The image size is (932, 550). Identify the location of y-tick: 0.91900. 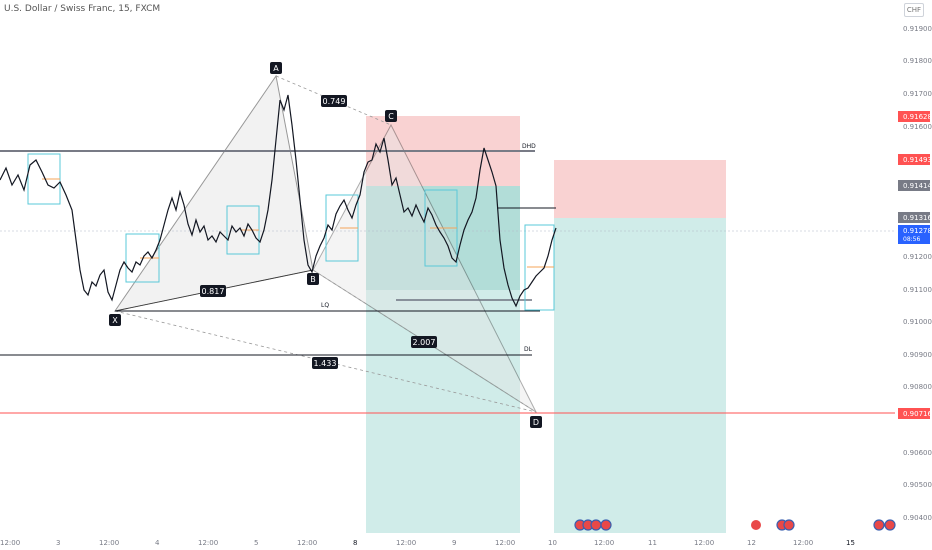
(917, 29).